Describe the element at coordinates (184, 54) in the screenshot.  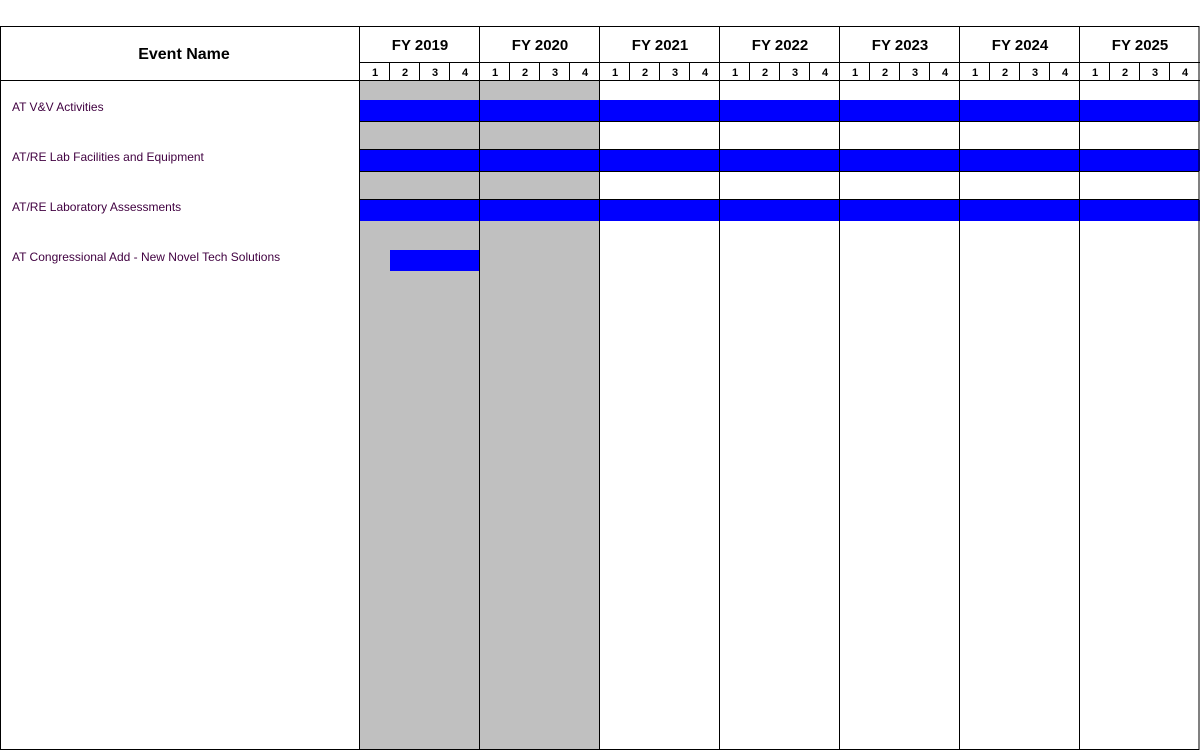
I see `event-name-header: Event Name` at that location.